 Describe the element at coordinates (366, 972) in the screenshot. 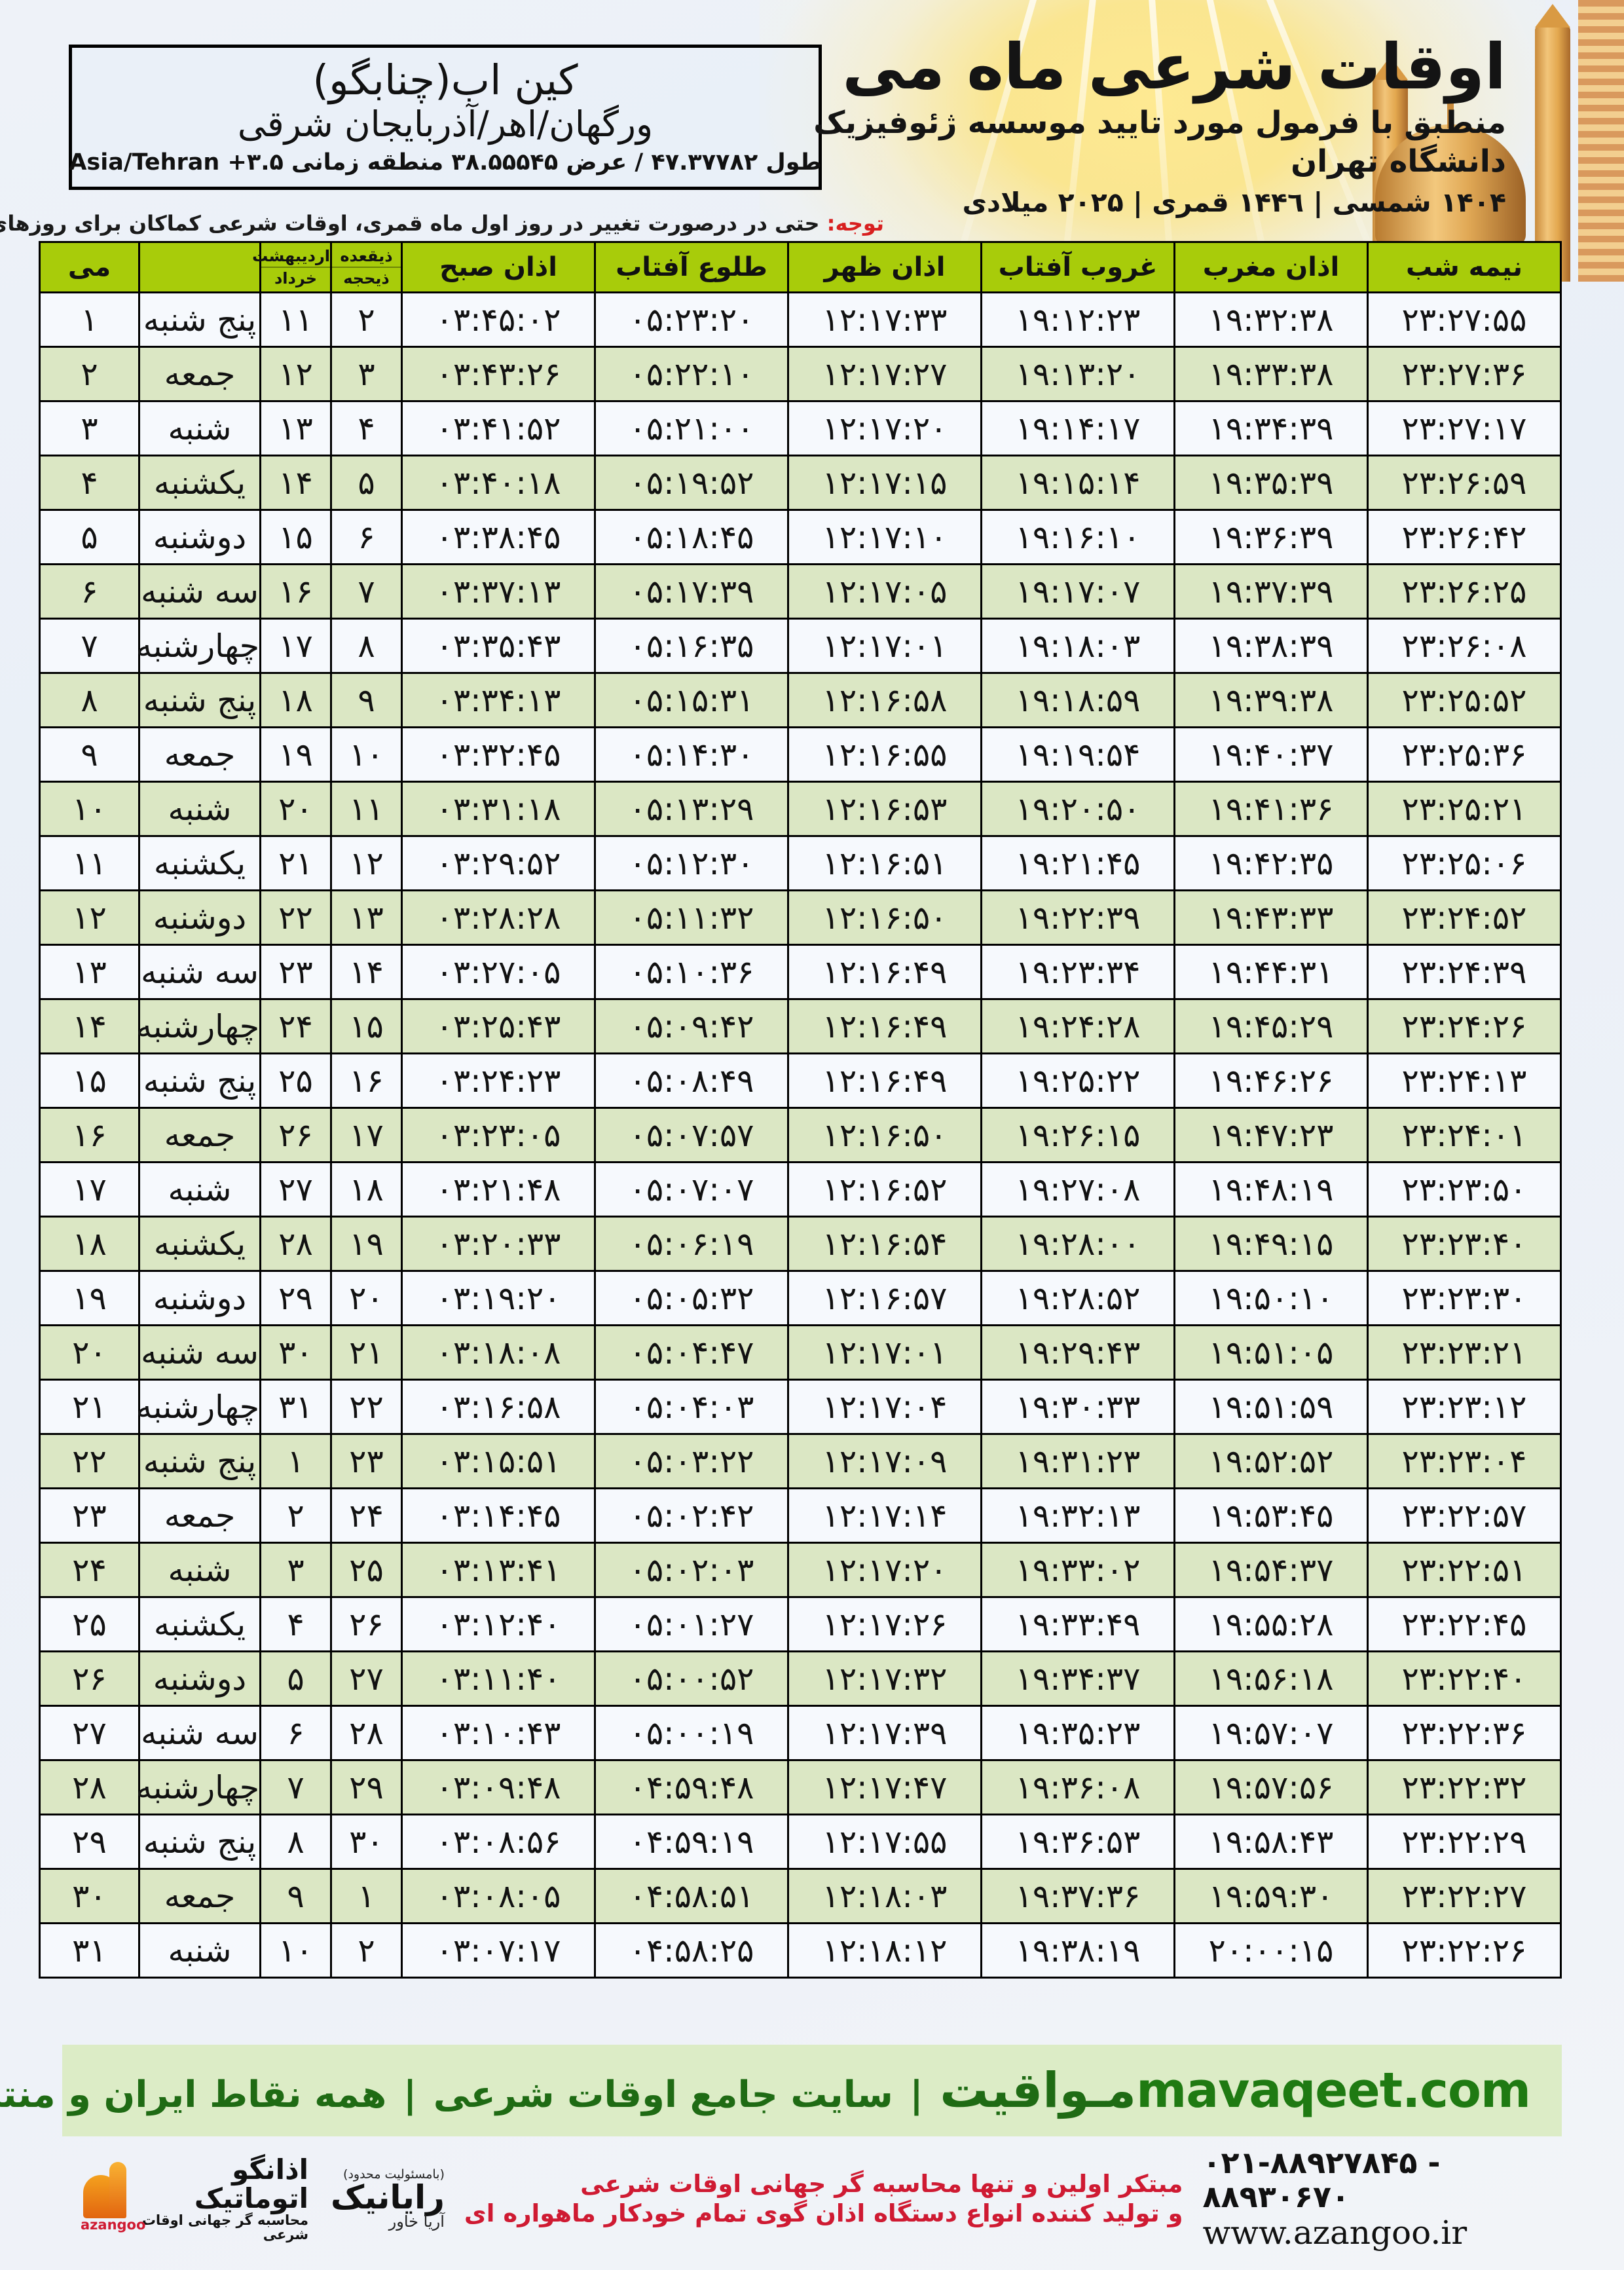

I see `cell-hijri: ۱۴` at that location.